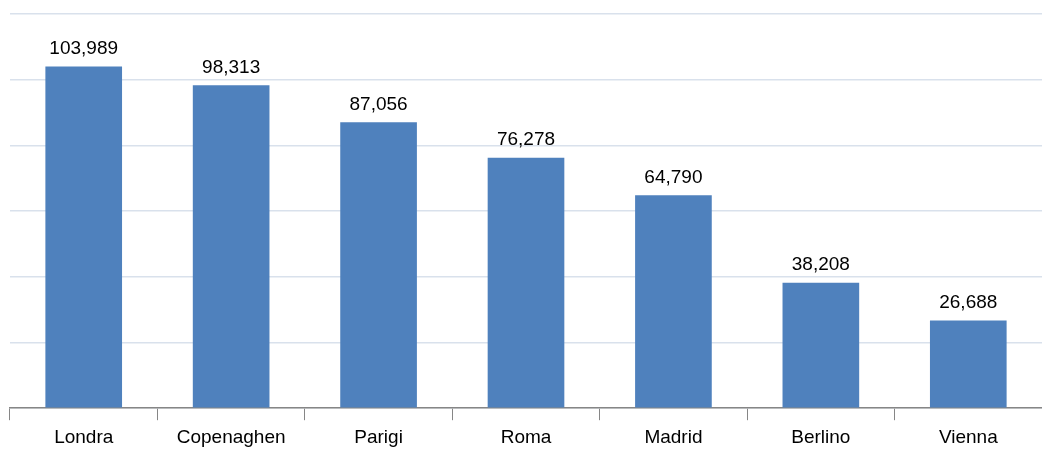 The image size is (1050, 463). I want to click on data-label: 38,208, so click(820, 264).